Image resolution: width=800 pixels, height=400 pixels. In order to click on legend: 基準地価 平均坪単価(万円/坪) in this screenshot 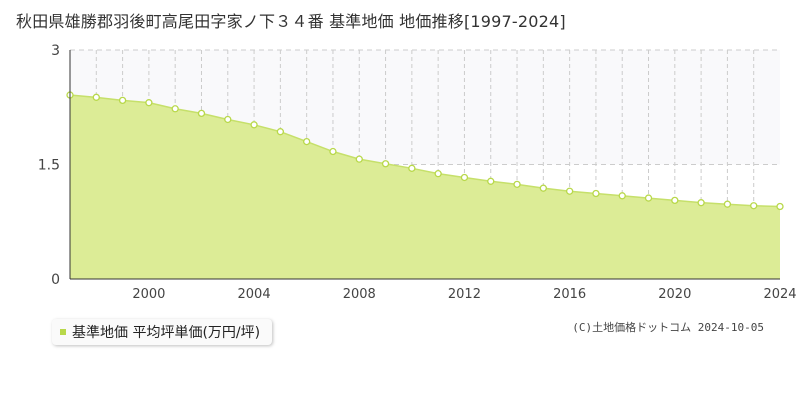, I will do `click(162, 332)`.